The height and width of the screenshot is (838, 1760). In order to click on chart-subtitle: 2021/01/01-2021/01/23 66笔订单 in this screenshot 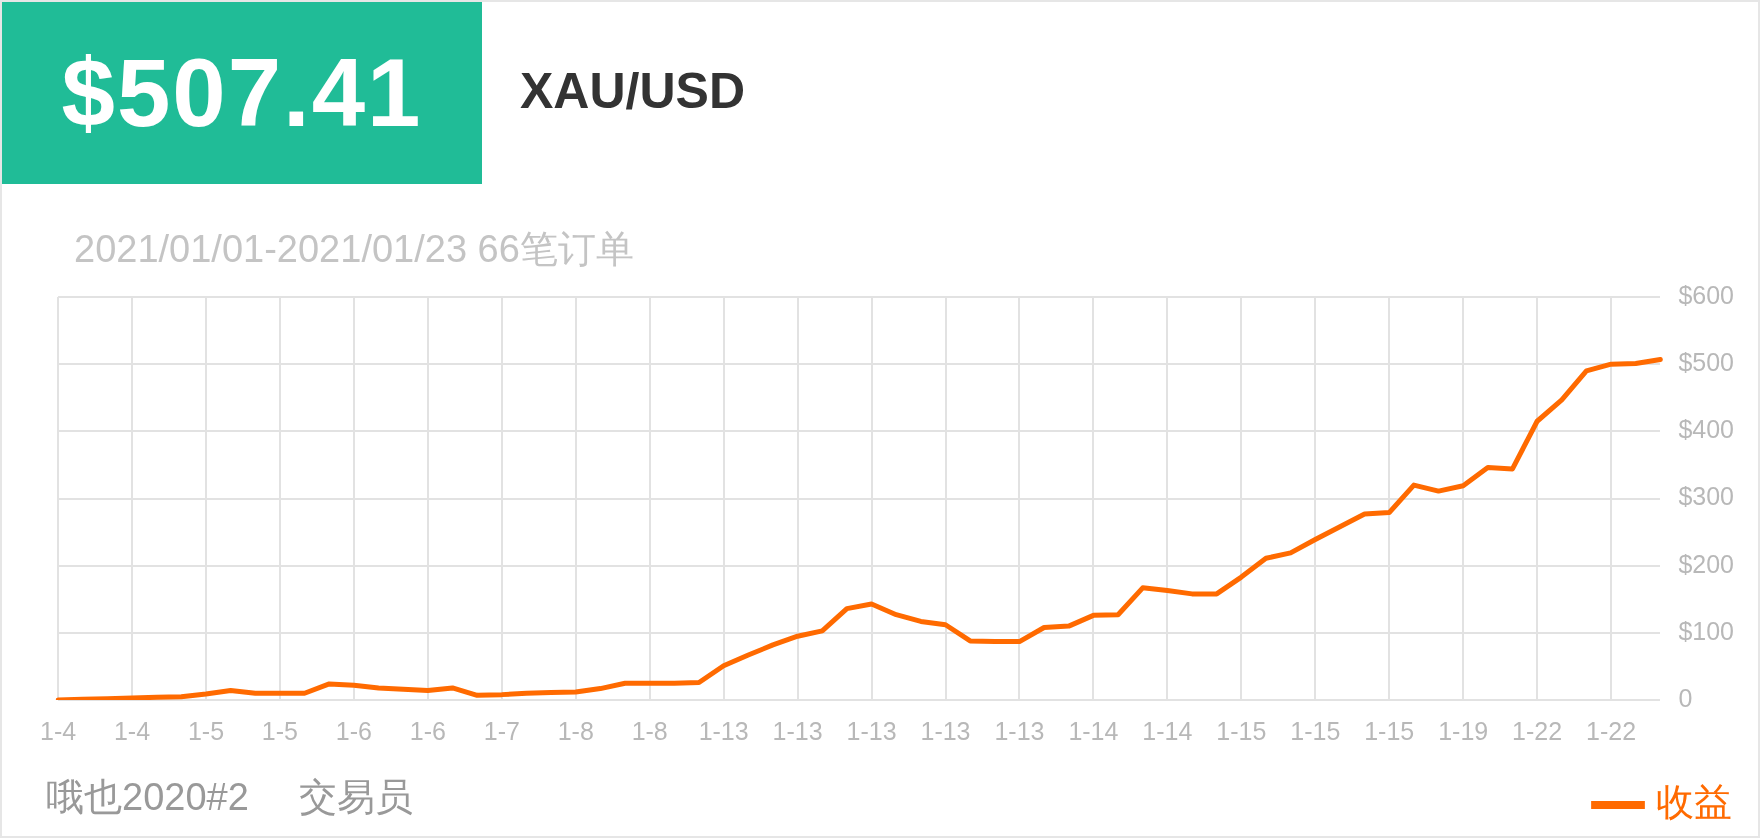, I will do `click(354, 249)`.